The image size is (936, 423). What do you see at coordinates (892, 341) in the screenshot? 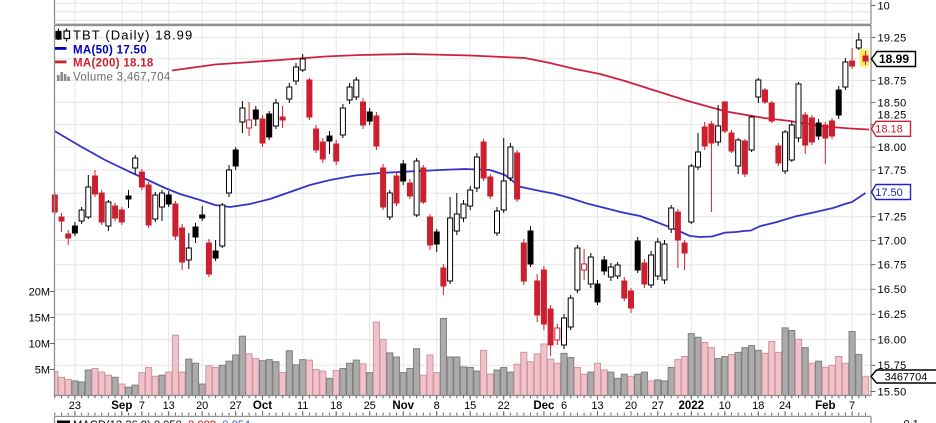
I see `svg-text: 16.00` at bounding box center [892, 341].